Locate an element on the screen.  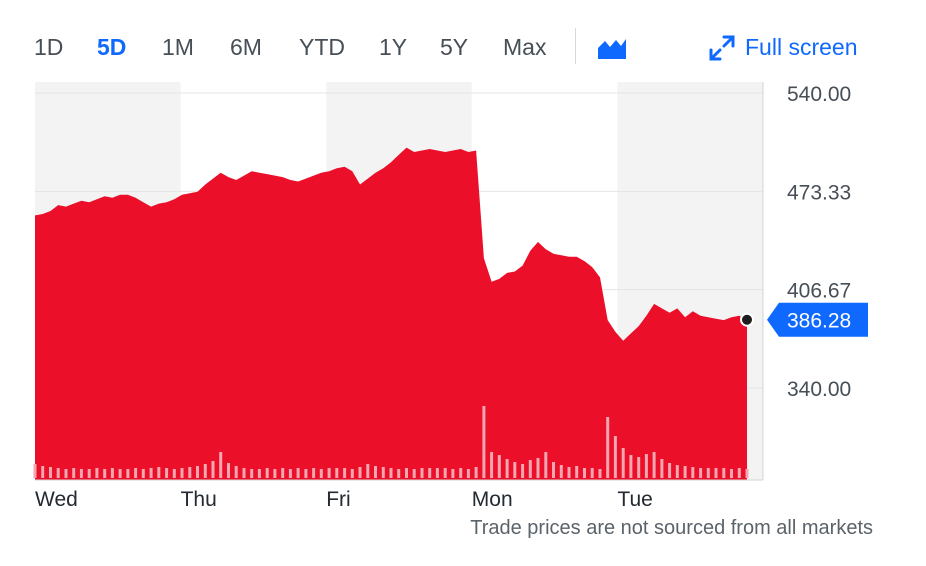
last-price-badge is located at coordinates (817, 319).